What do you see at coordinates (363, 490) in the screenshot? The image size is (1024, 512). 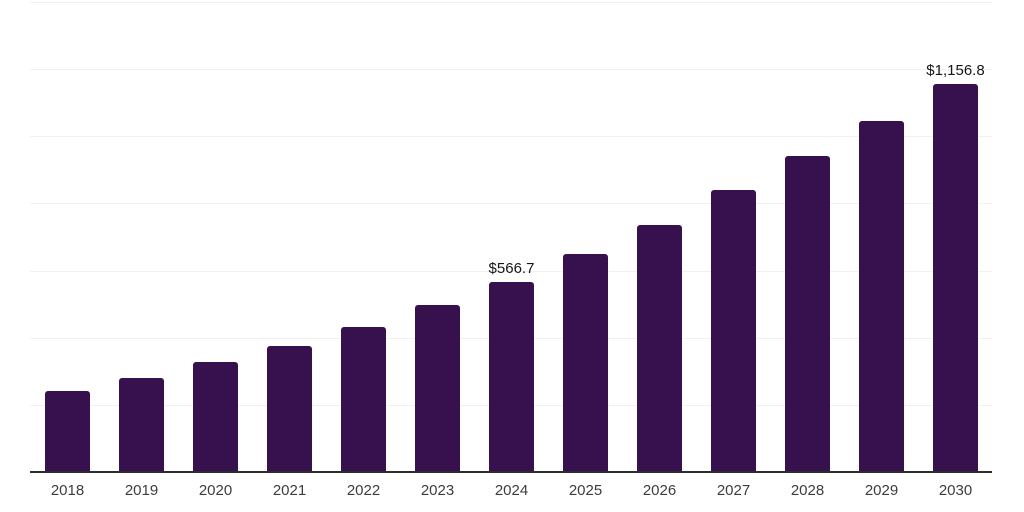 I see `x-axis-tick-label: 2022` at bounding box center [363, 490].